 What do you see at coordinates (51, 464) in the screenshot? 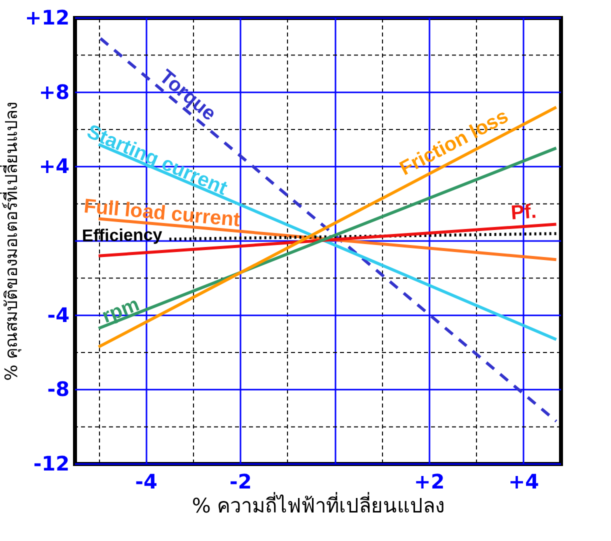
I see `y-tick-label: -12` at bounding box center [51, 464].